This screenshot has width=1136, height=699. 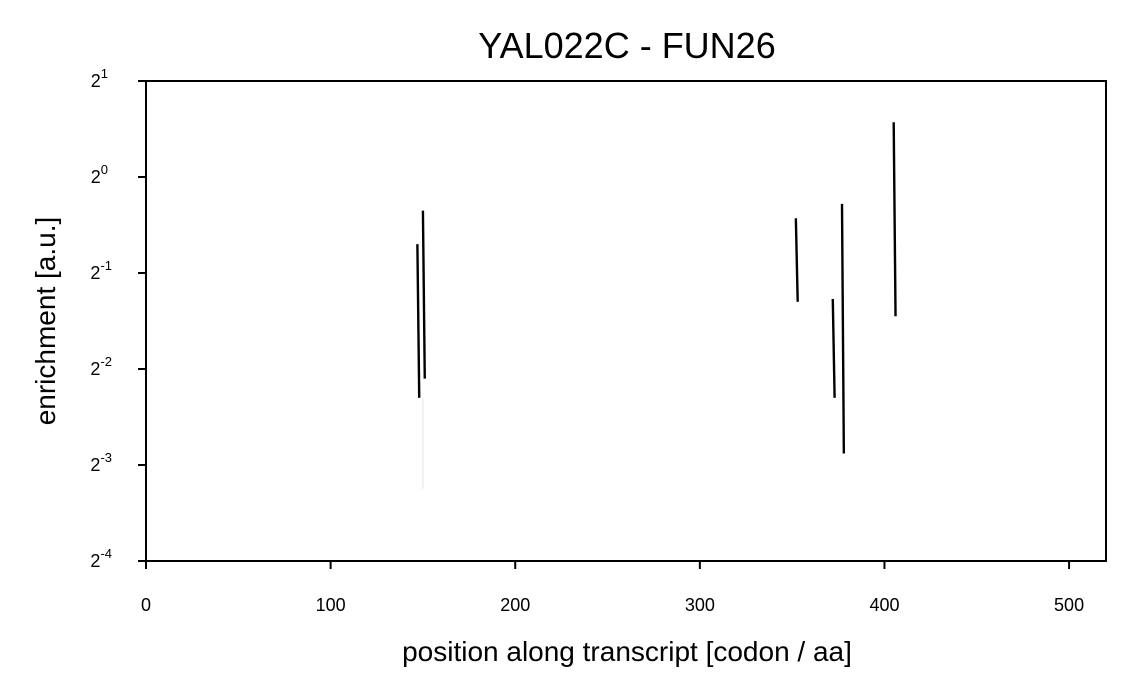 I want to click on y-tick-label: 2-3, so click(x=101, y=462).